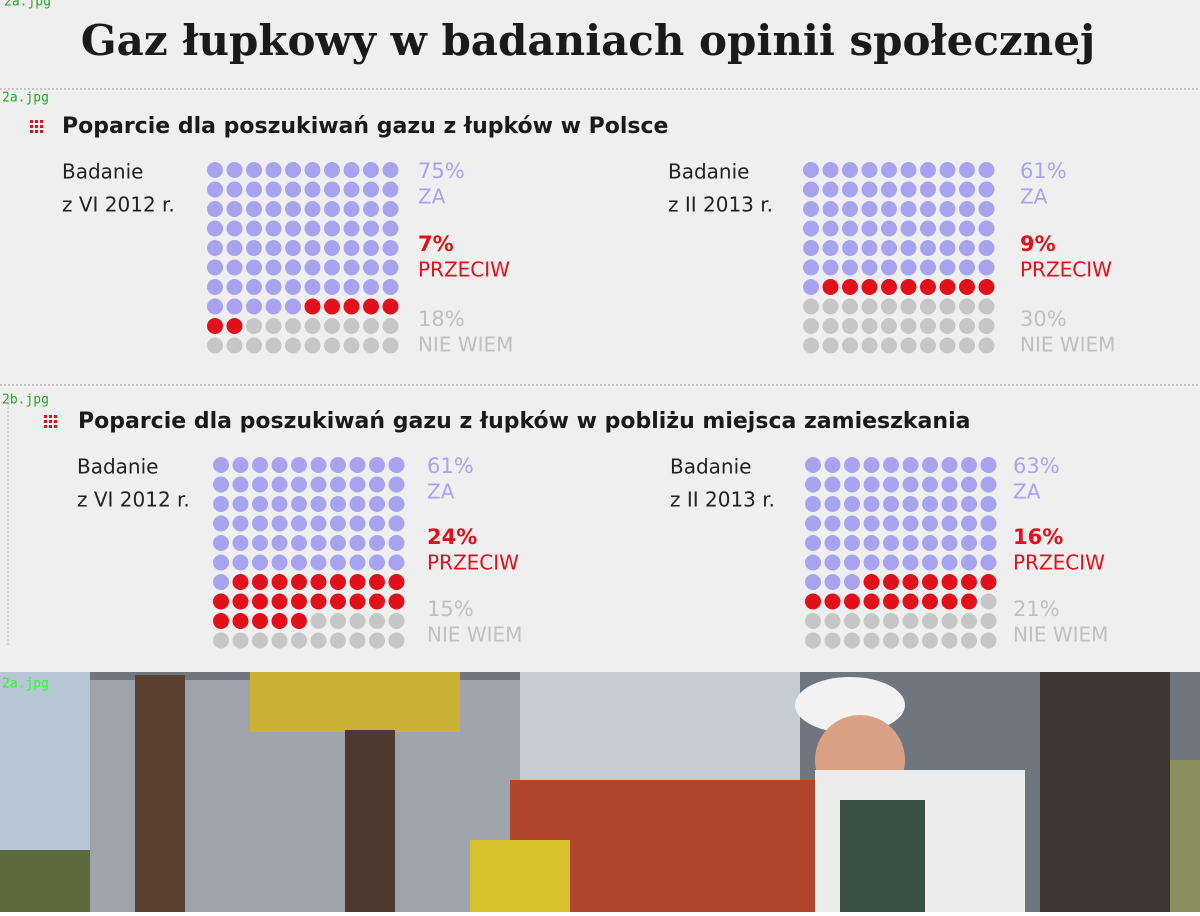  What do you see at coordinates (708, 172) in the screenshot?
I see `chart-label: Badanie` at bounding box center [708, 172].